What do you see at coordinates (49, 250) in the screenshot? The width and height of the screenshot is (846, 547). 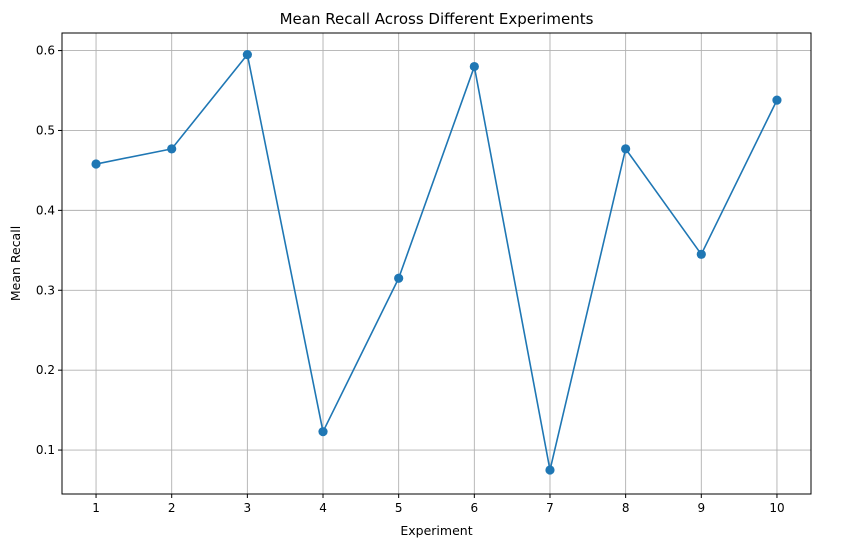 I see `y-axis: 0.1 0.2 0.3 0.4 0.5 0.6` at bounding box center [49, 250].